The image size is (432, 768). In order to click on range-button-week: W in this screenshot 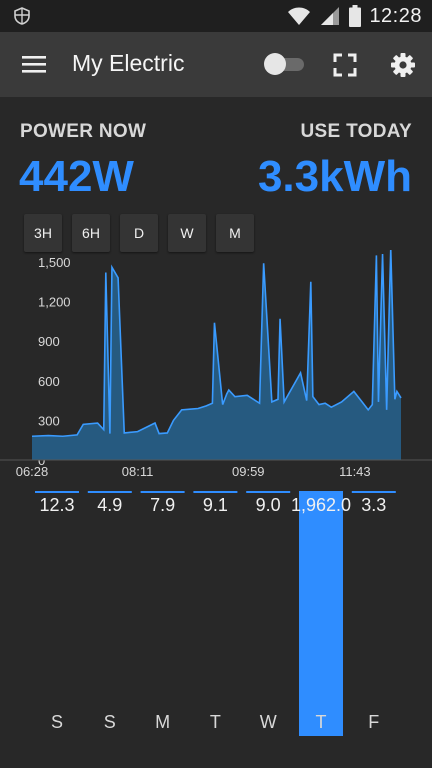, I will do `click(187, 233)`.